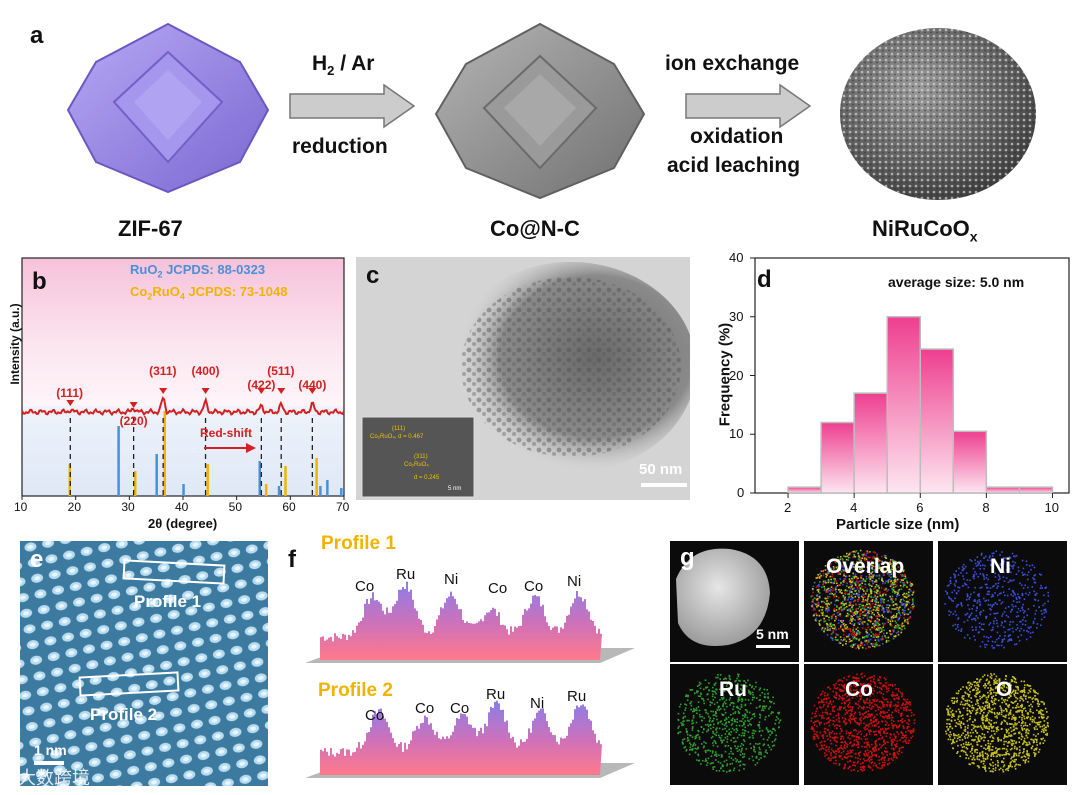  I want to click on xrd-xlabel: 2θ (degree), so click(183, 523).